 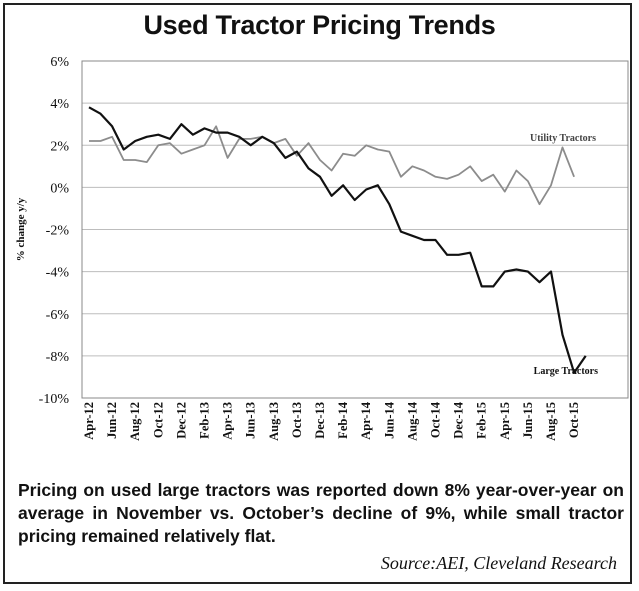 I want to click on x-tick-label: Oct-15, so click(x=574, y=420).